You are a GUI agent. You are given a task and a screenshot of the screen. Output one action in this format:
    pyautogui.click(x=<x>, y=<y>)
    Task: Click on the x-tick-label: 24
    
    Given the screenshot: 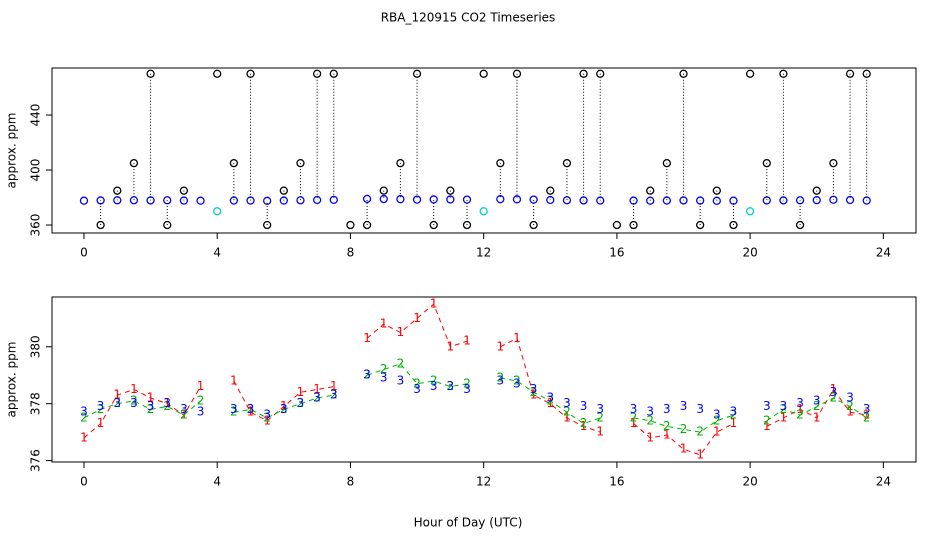 What is the action you would take?
    pyautogui.click(x=883, y=482)
    